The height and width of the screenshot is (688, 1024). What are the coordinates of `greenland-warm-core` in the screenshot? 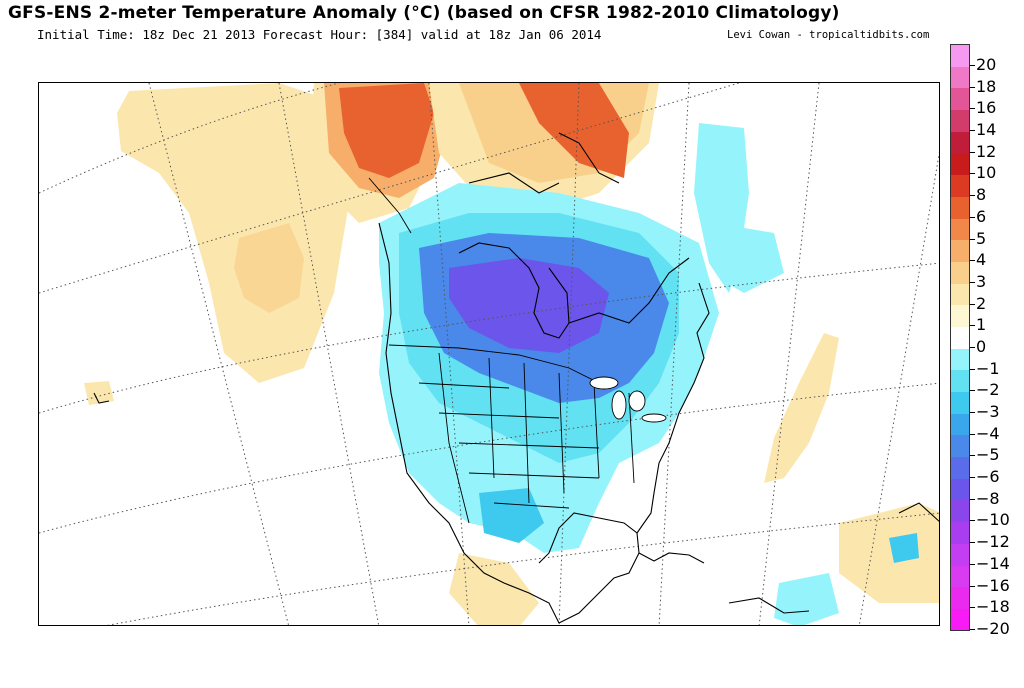 It's located at (574, 130).